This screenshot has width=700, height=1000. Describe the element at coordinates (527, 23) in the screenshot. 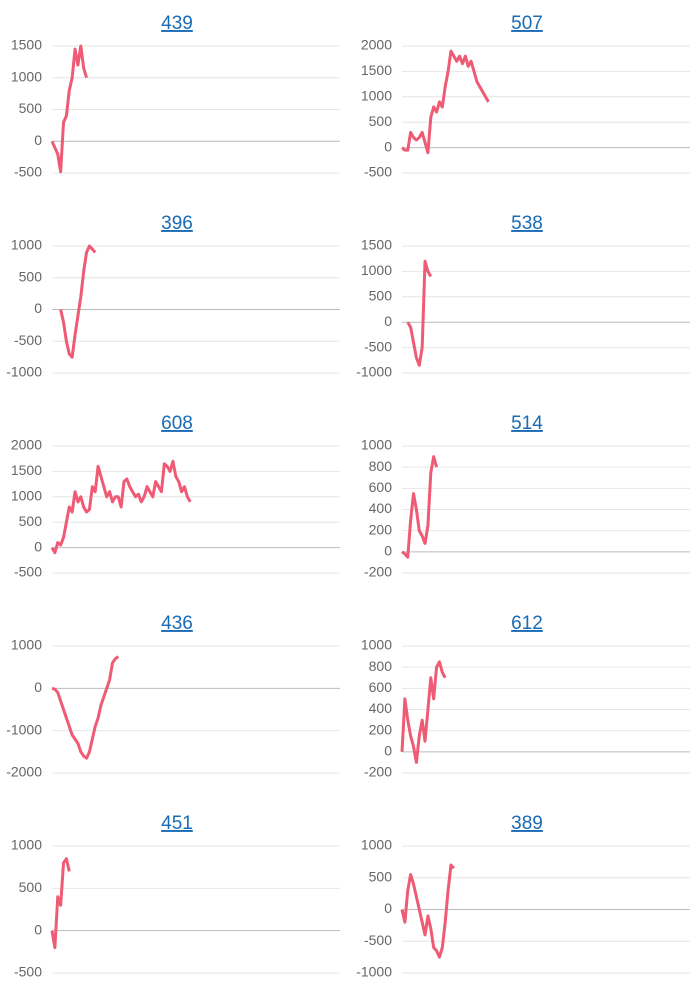

I see `chart-title: 507` at that location.